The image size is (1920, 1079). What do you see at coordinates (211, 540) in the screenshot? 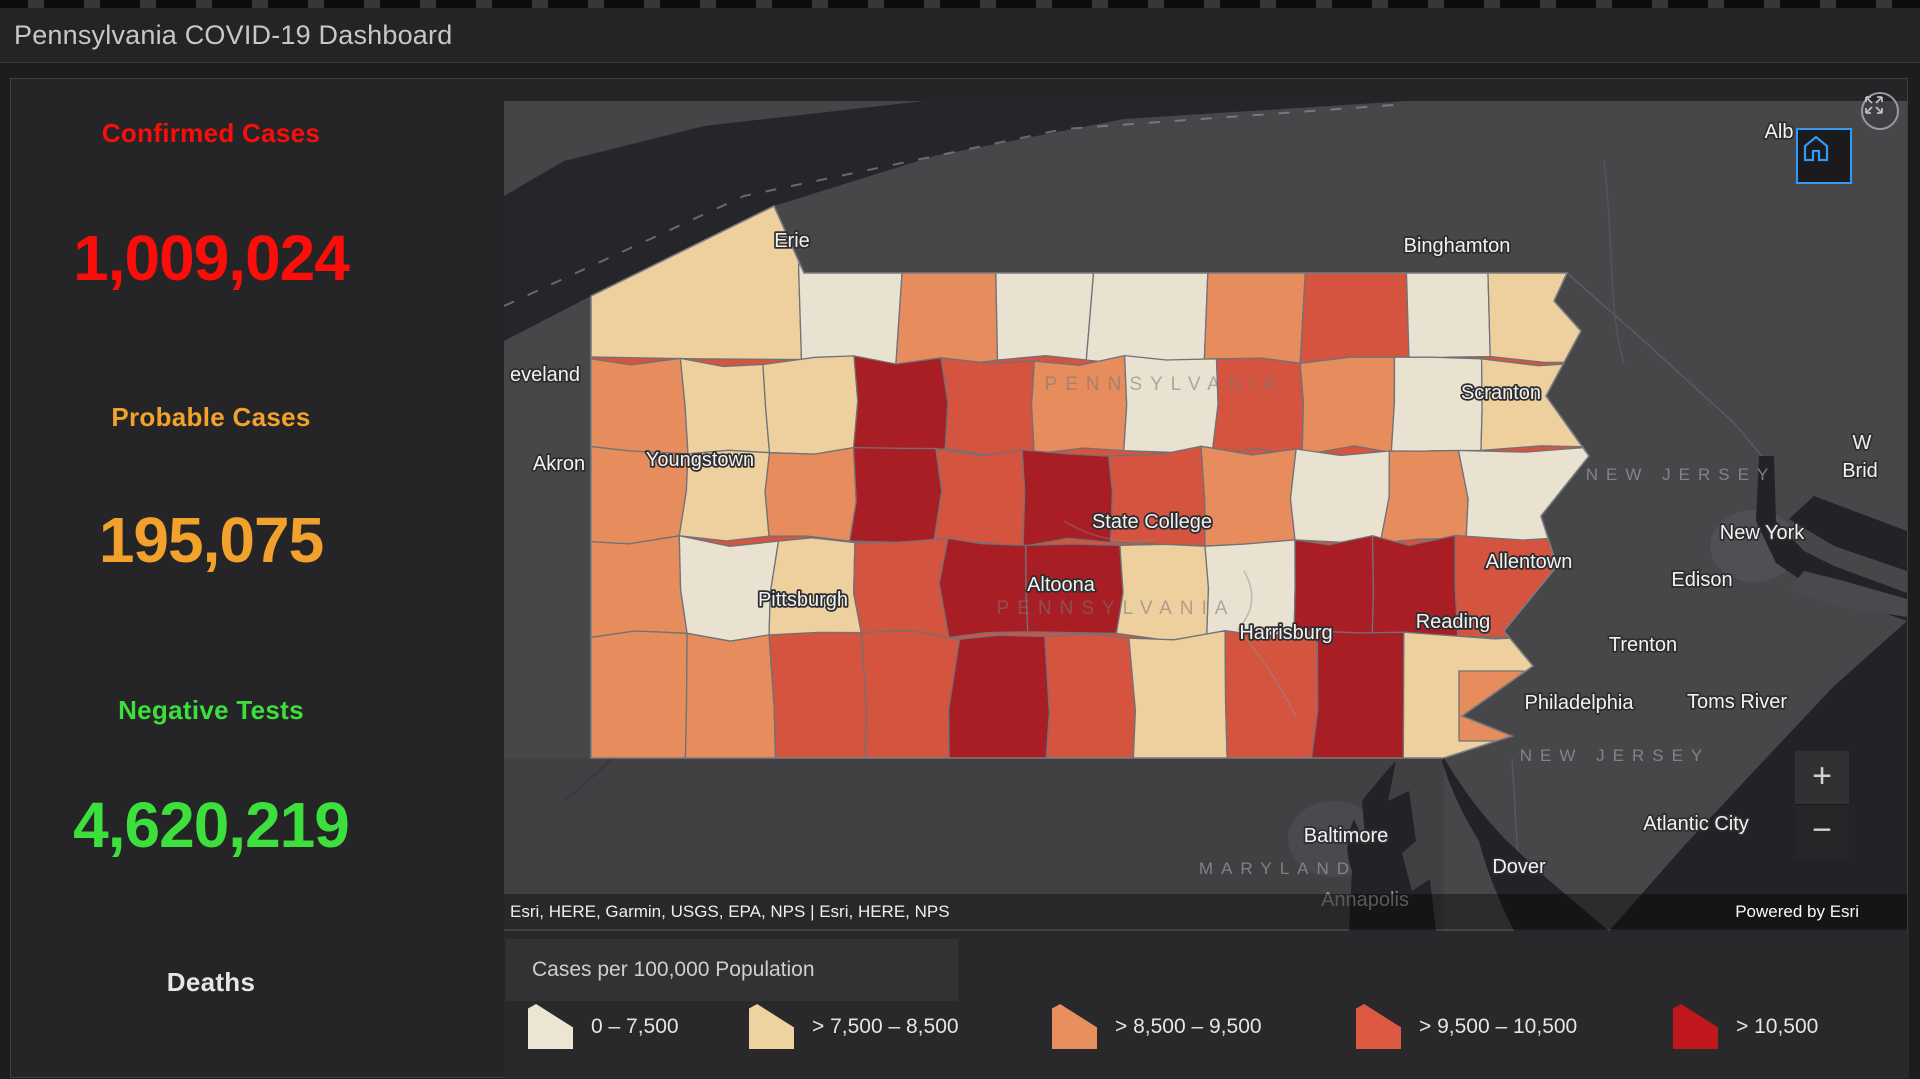
I see `stat-value: 195,075` at bounding box center [211, 540].